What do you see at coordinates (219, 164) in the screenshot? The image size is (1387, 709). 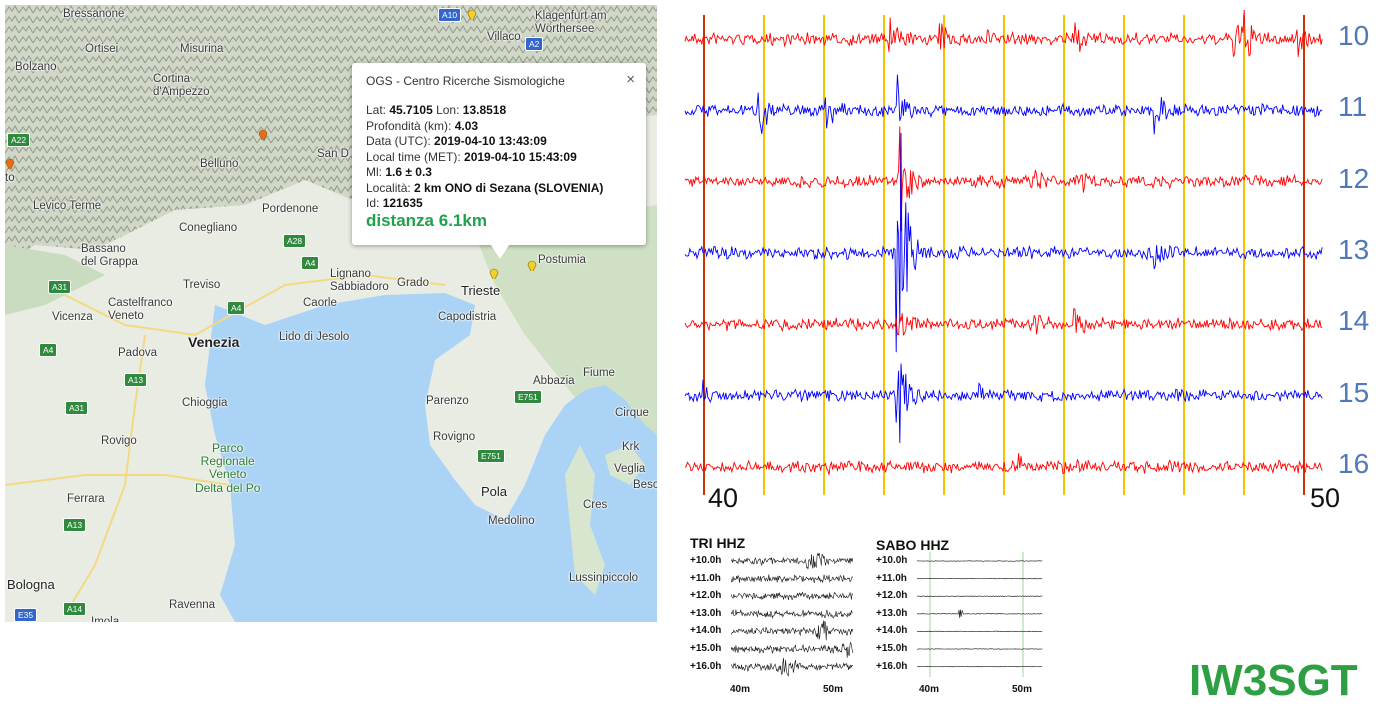 I see `place-label: Belluno` at bounding box center [219, 164].